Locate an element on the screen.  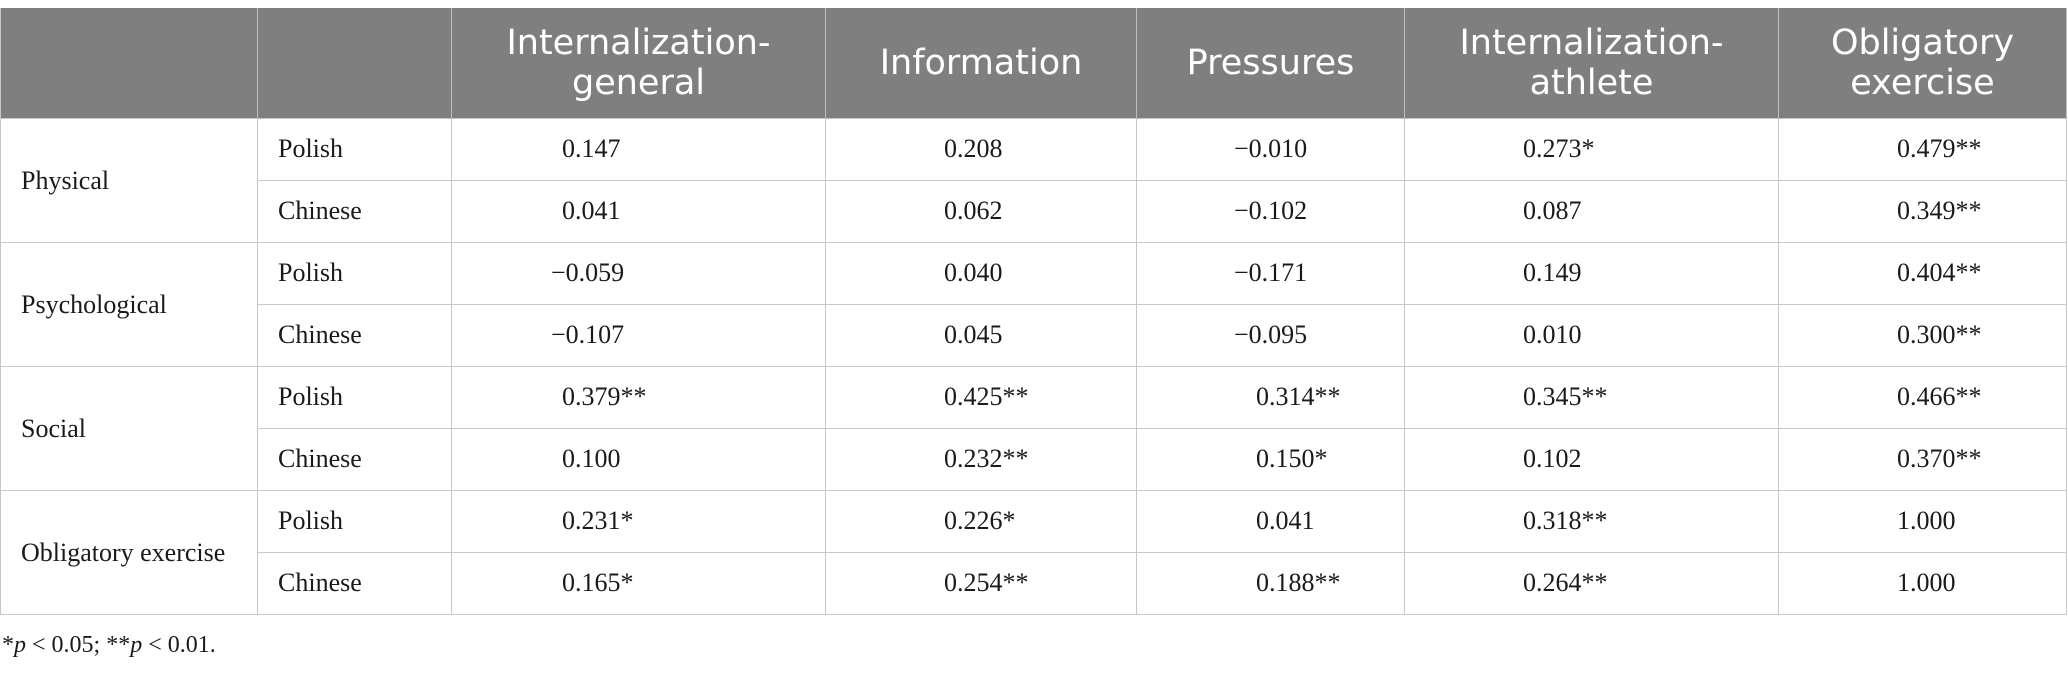
value-text: 0.102 is located at coordinates (1552, 458).